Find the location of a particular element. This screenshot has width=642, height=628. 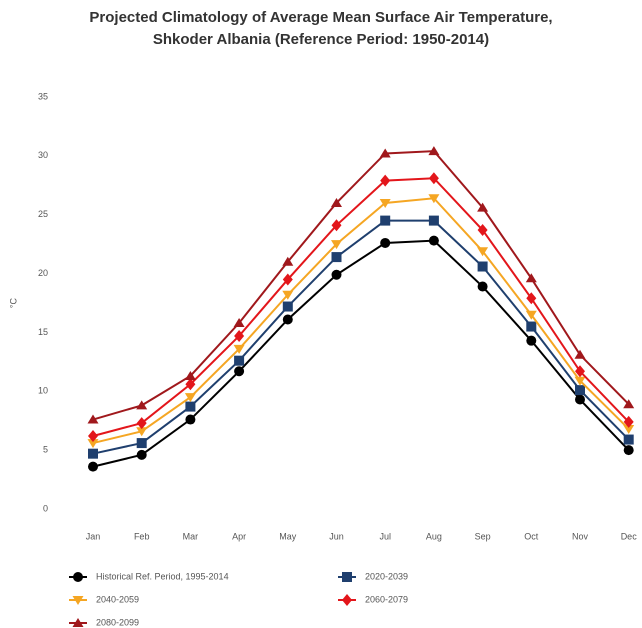

legend-label: 2080-2099 is located at coordinates (117, 622).